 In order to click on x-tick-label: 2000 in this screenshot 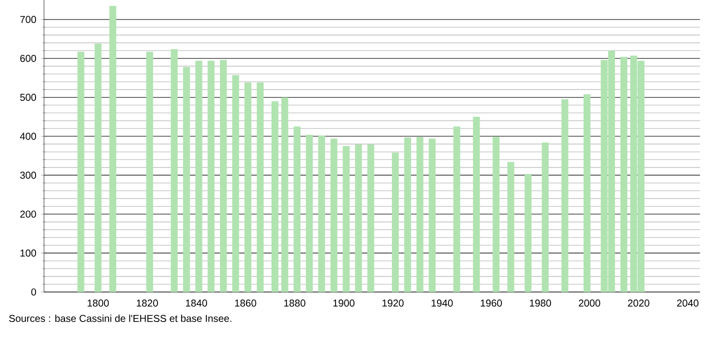, I will do `click(589, 303)`.